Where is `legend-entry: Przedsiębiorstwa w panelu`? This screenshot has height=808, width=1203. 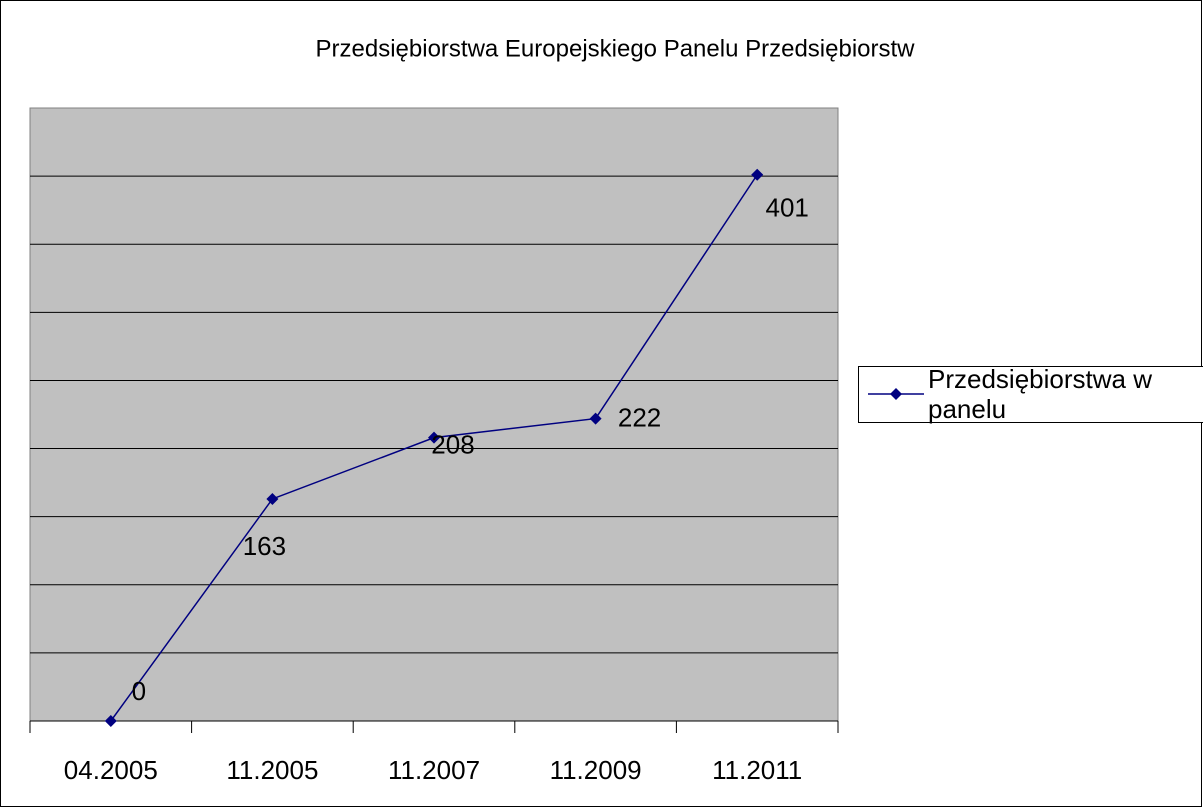 legend-entry: Przedsiębiorstwa w panelu is located at coordinates (1040, 394).